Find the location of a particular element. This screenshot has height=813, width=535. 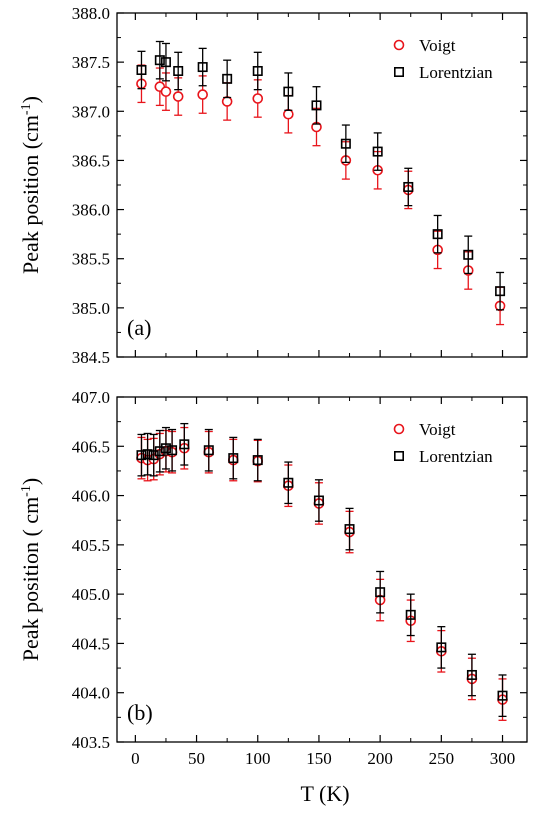

x-tick-label: 0 is located at coordinates (135, 758).